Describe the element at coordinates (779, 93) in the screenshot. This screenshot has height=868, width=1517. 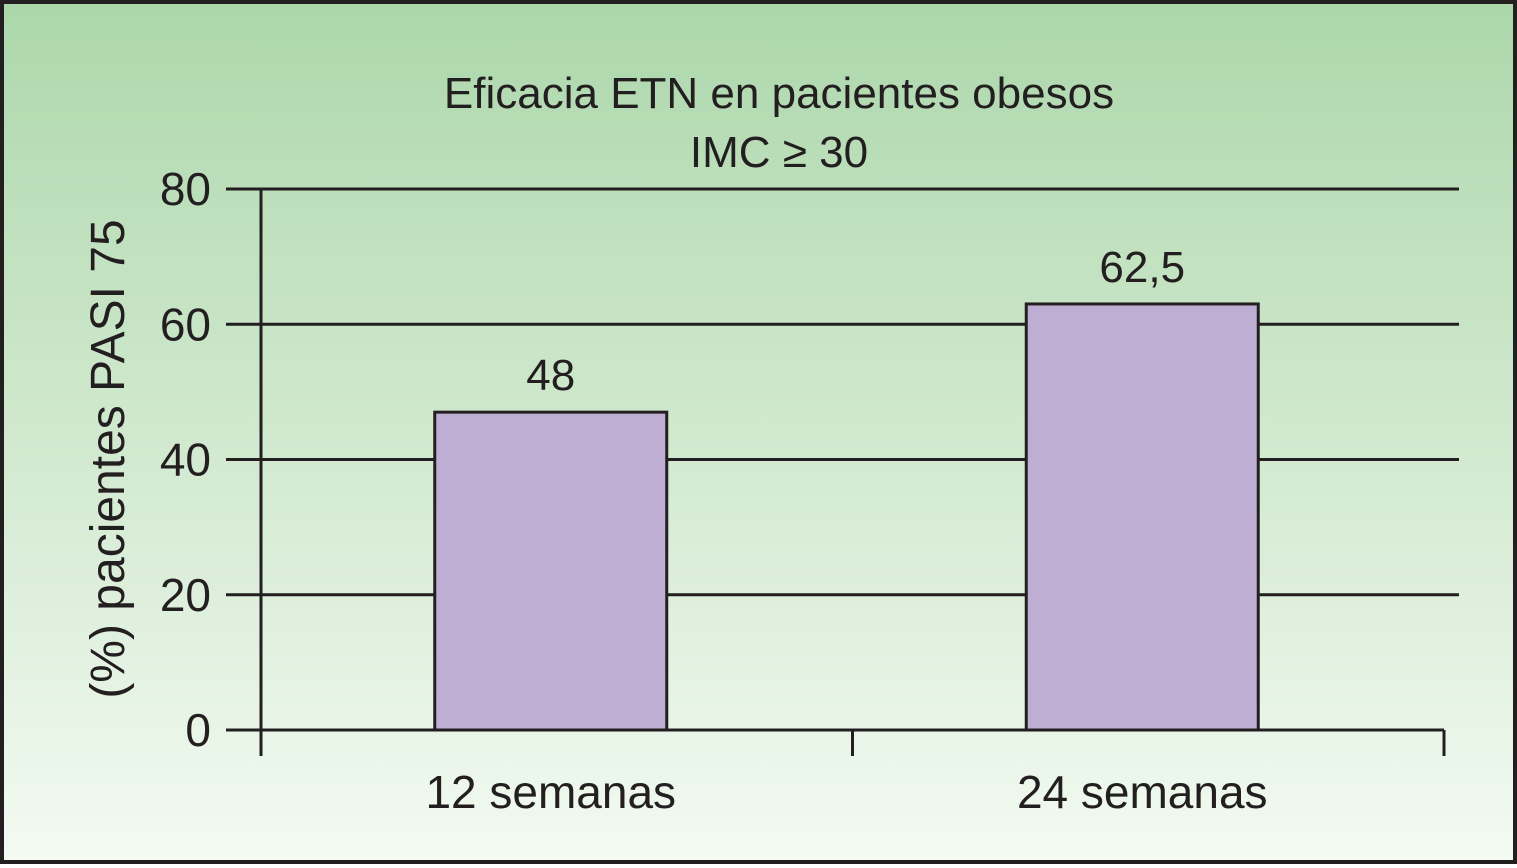
I see `chart-title: Eficacia ETN en pacientes obesos` at that location.